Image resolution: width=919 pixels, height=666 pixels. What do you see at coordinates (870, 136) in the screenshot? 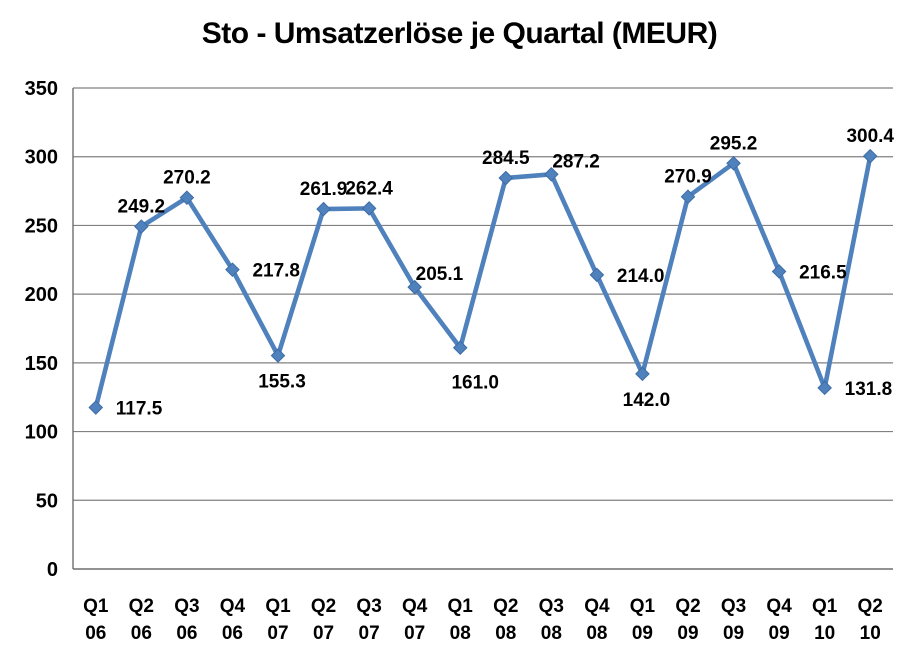
I see `data-label: 300.4` at bounding box center [870, 136].